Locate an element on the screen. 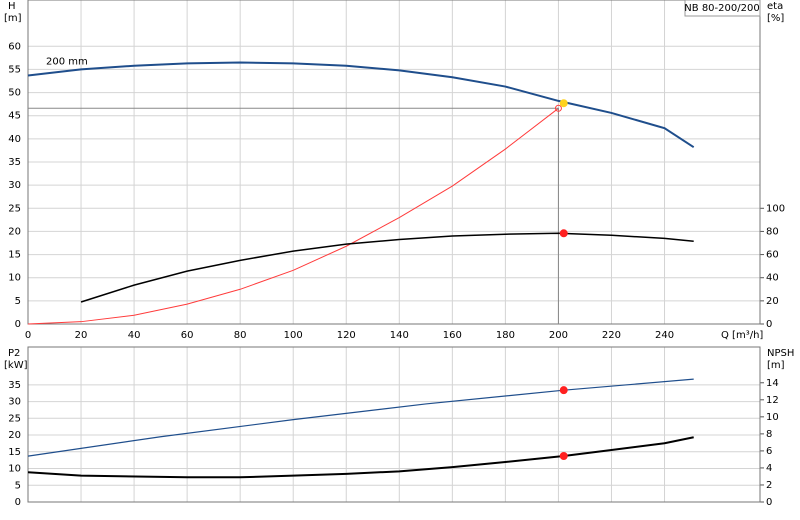 This screenshot has height=520, width=800. x-tick-label: 0 is located at coordinates (28, 335).